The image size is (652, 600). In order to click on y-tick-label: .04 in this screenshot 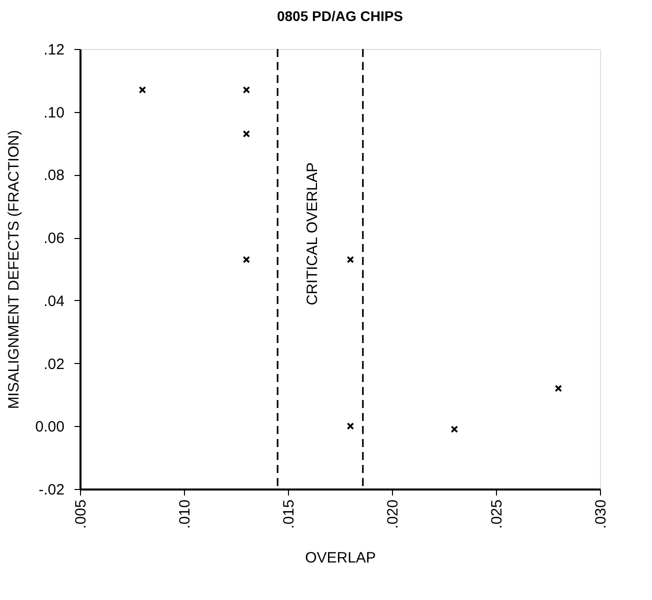, I will do `click(54, 301)`.